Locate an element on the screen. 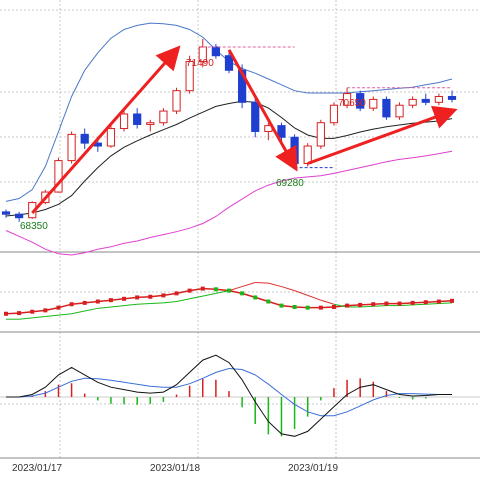 The height and width of the screenshot is (480, 480). x-tick-label: 2023/01/18 is located at coordinates (175, 468).